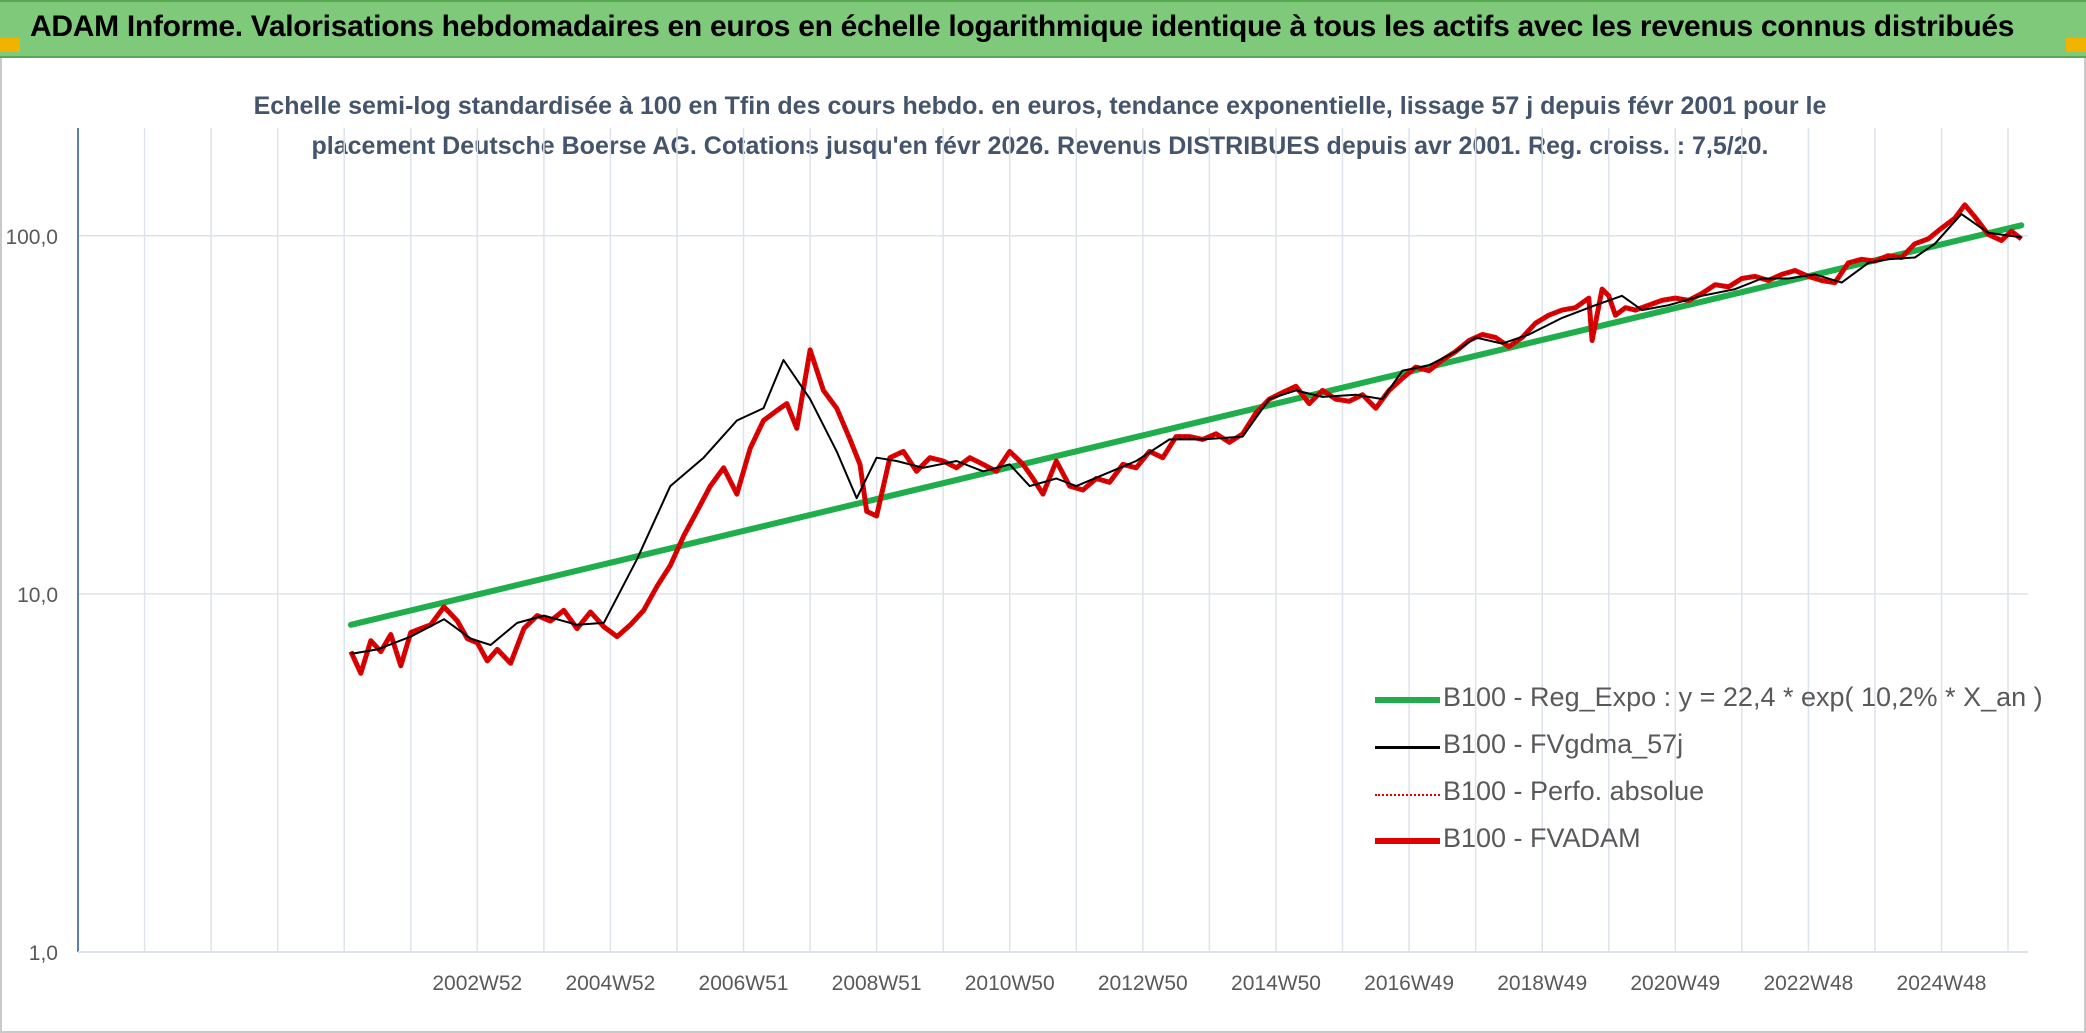 The height and width of the screenshot is (1033, 2086). What do you see at coordinates (1675, 983) in the screenshot?
I see `x-tick-label: 2020W49` at bounding box center [1675, 983].